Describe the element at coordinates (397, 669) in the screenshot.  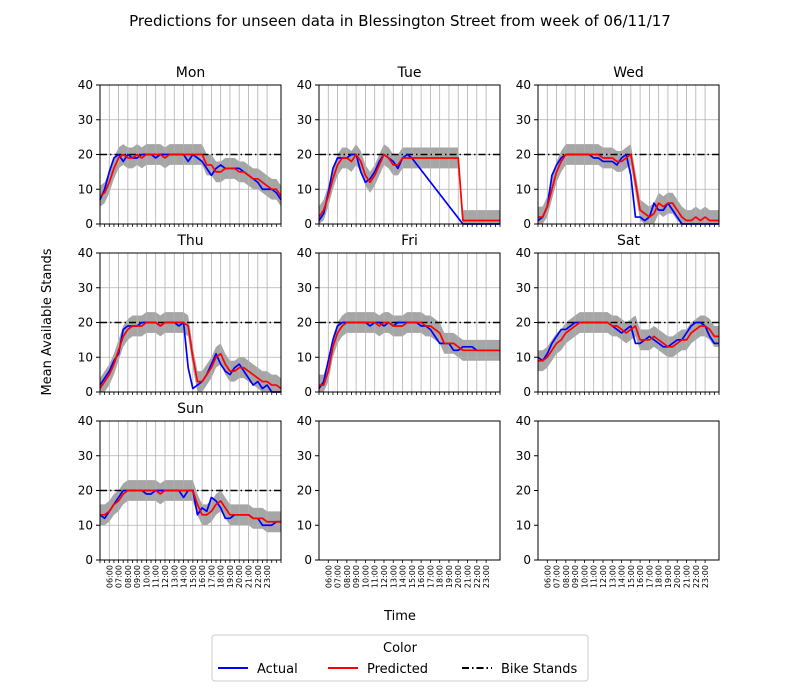
I see `legend-label: Predicted` at that location.